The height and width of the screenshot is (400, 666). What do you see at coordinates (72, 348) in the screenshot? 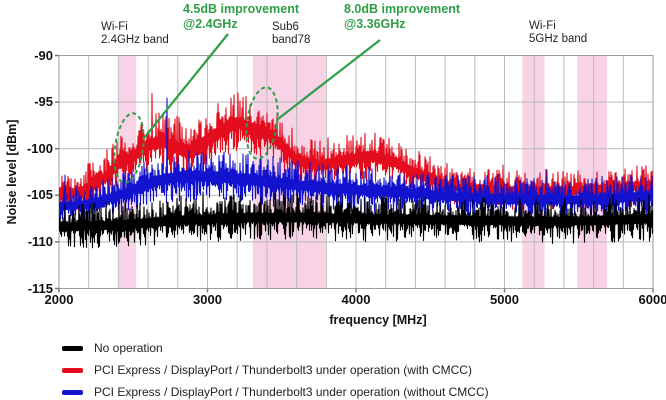
I see `legend-swatch-black` at bounding box center [72, 348].